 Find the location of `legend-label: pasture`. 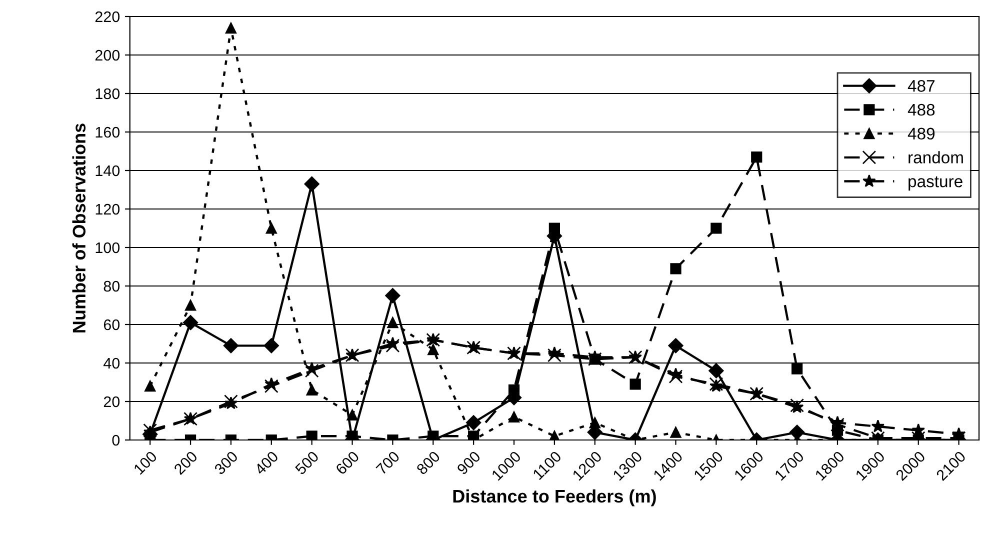

legend-label: pasture is located at coordinates (935, 183).